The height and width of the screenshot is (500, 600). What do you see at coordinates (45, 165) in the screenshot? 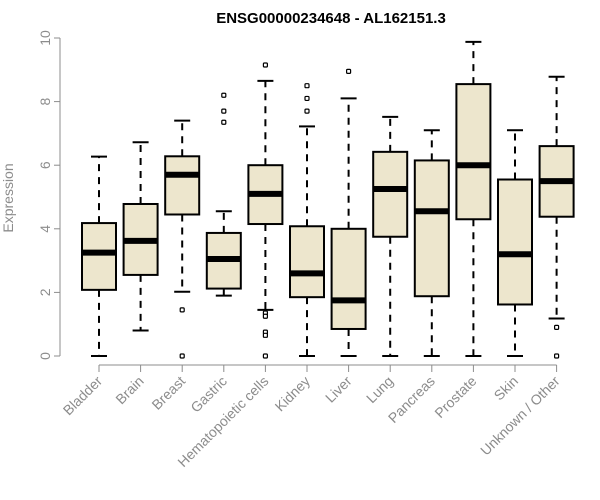
I see `y-tick-label: 6` at bounding box center [45, 165].